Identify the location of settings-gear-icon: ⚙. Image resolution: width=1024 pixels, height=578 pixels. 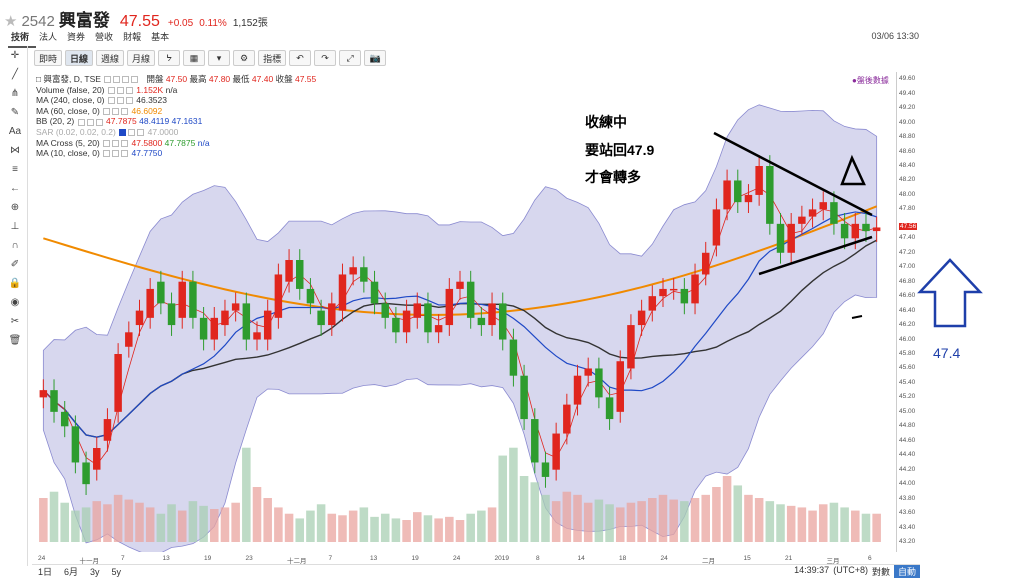
(244, 58).